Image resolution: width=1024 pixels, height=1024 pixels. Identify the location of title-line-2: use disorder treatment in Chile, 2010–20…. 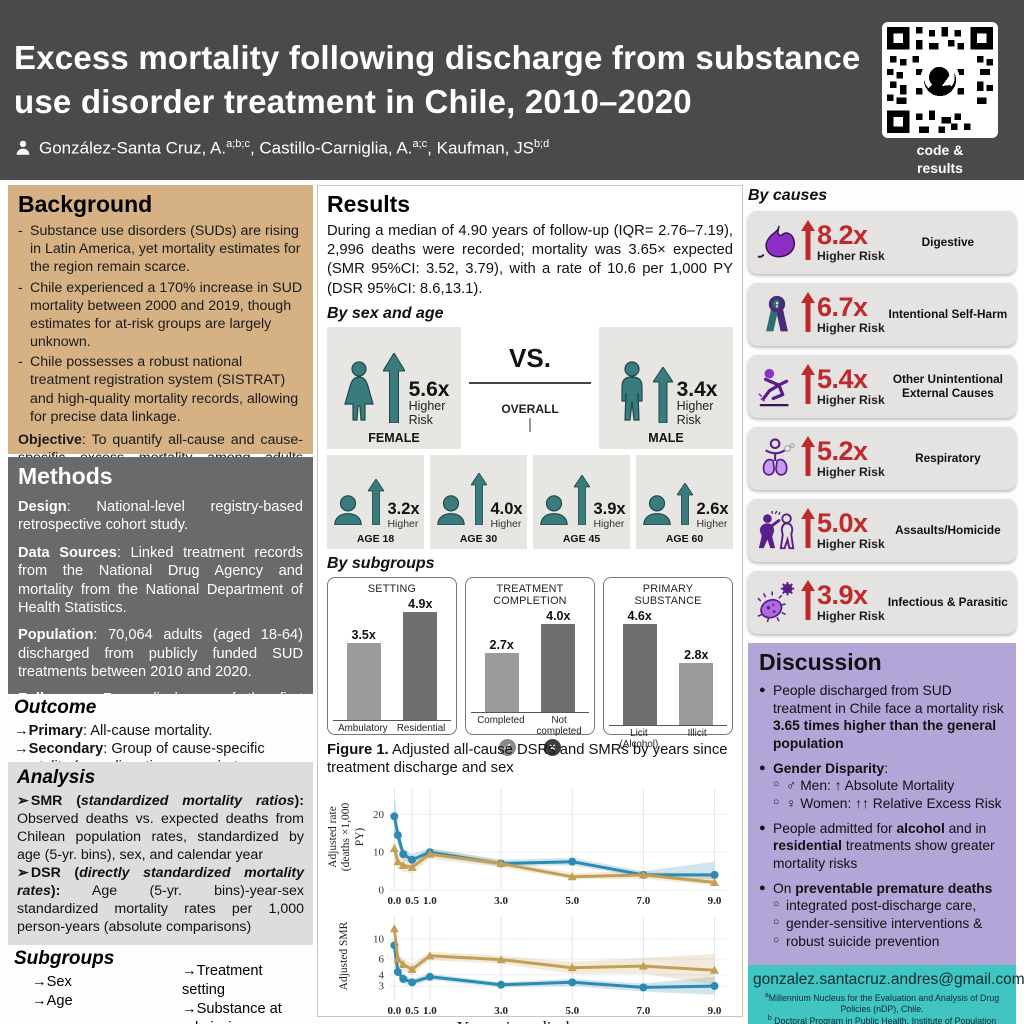
(353, 101).